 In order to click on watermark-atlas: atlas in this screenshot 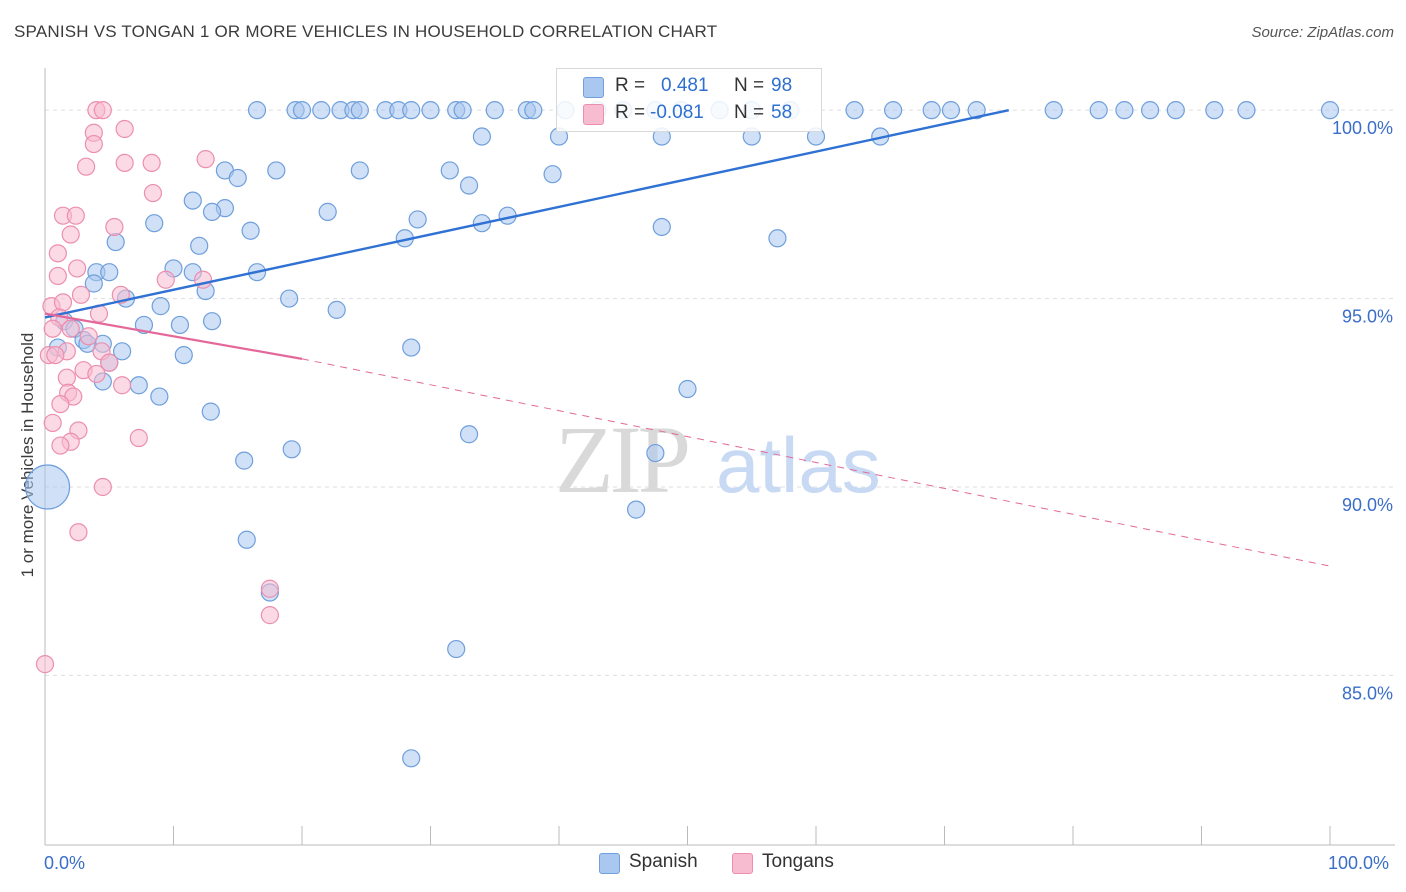, I will do `click(798, 465)`.